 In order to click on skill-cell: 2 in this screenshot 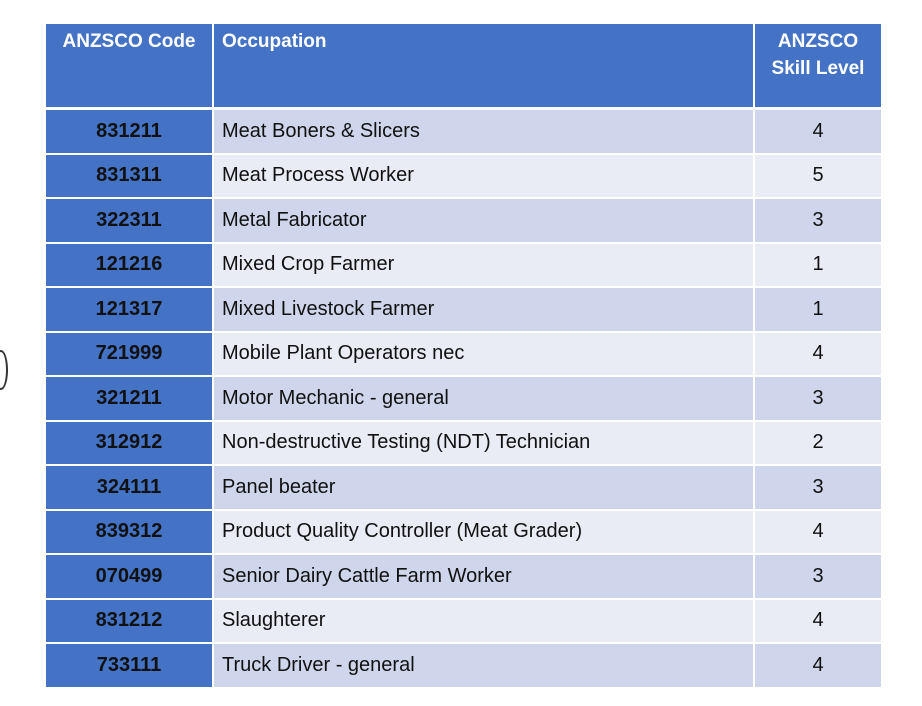, I will do `click(817, 443)`.